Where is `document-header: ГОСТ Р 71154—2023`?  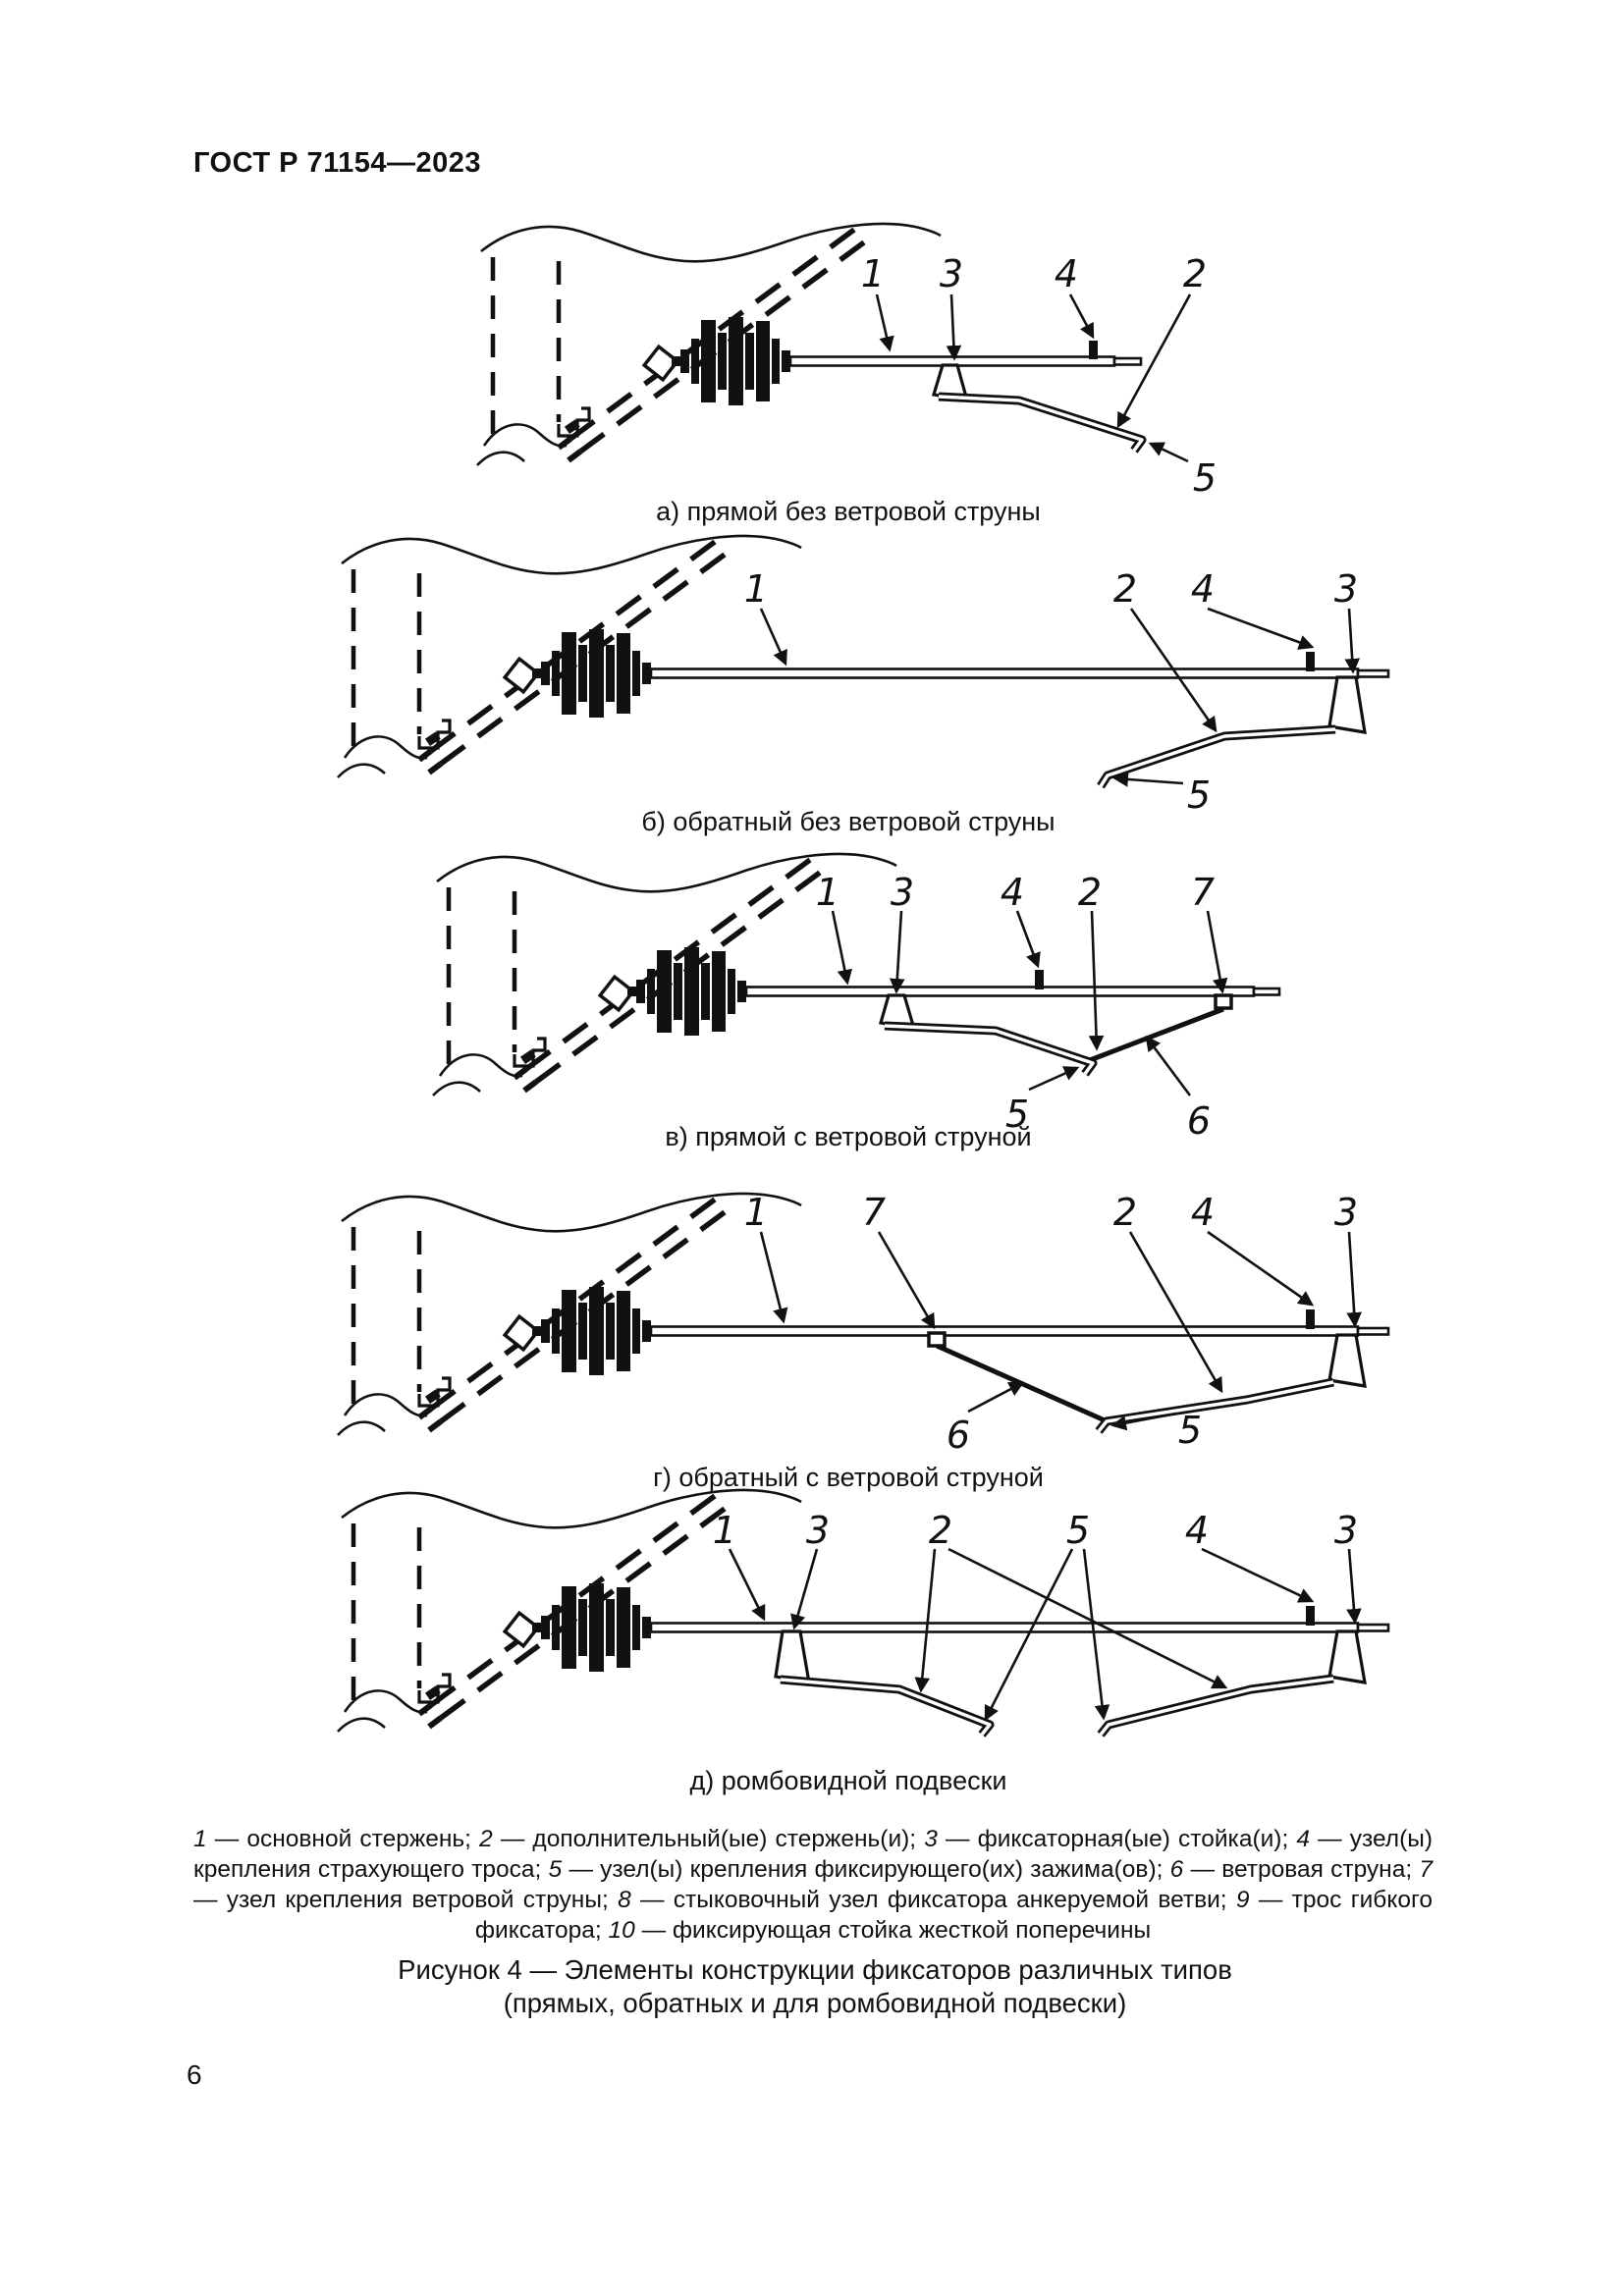
document-header: ГОСТ Р 71154—2023 is located at coordinates (337, 163).